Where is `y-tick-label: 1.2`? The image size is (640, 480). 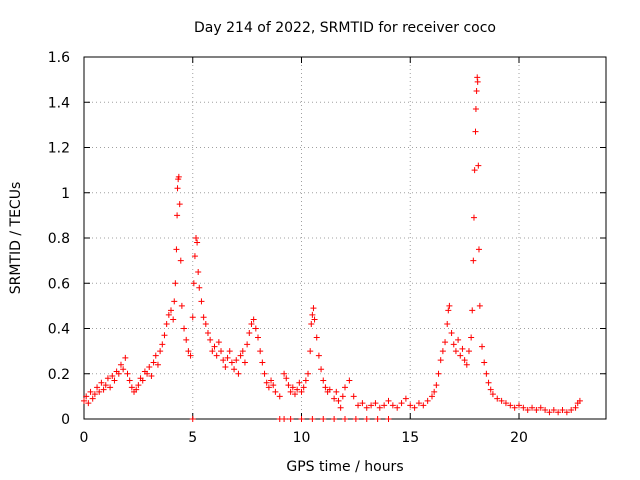 y-tick-label: 1.2 is located at coordinates (59, 149).